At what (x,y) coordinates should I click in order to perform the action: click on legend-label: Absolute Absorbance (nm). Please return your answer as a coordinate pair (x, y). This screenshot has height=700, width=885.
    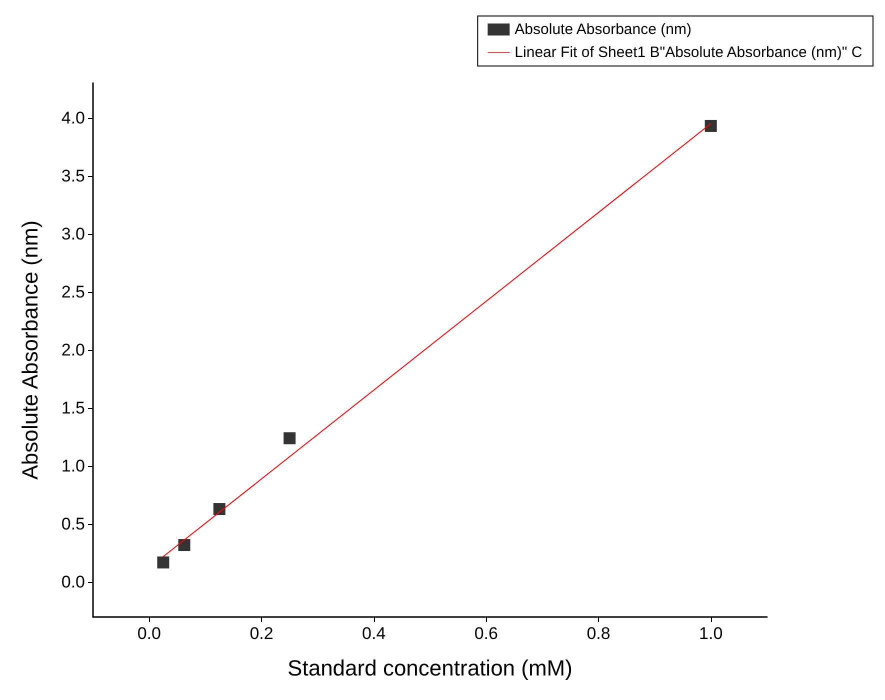
    Looking at the image, I should click on (603, 29).